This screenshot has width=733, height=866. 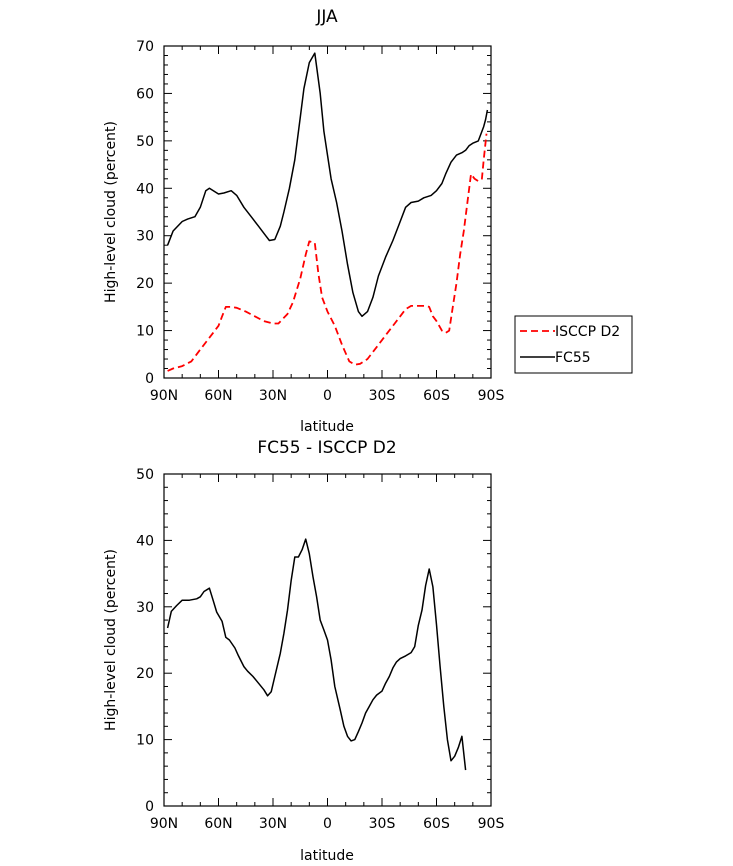 What do you see at coordinates (149, 379) in the screenshot?
I see `top-ytick-label: 0` at bounding box center [149, 379].